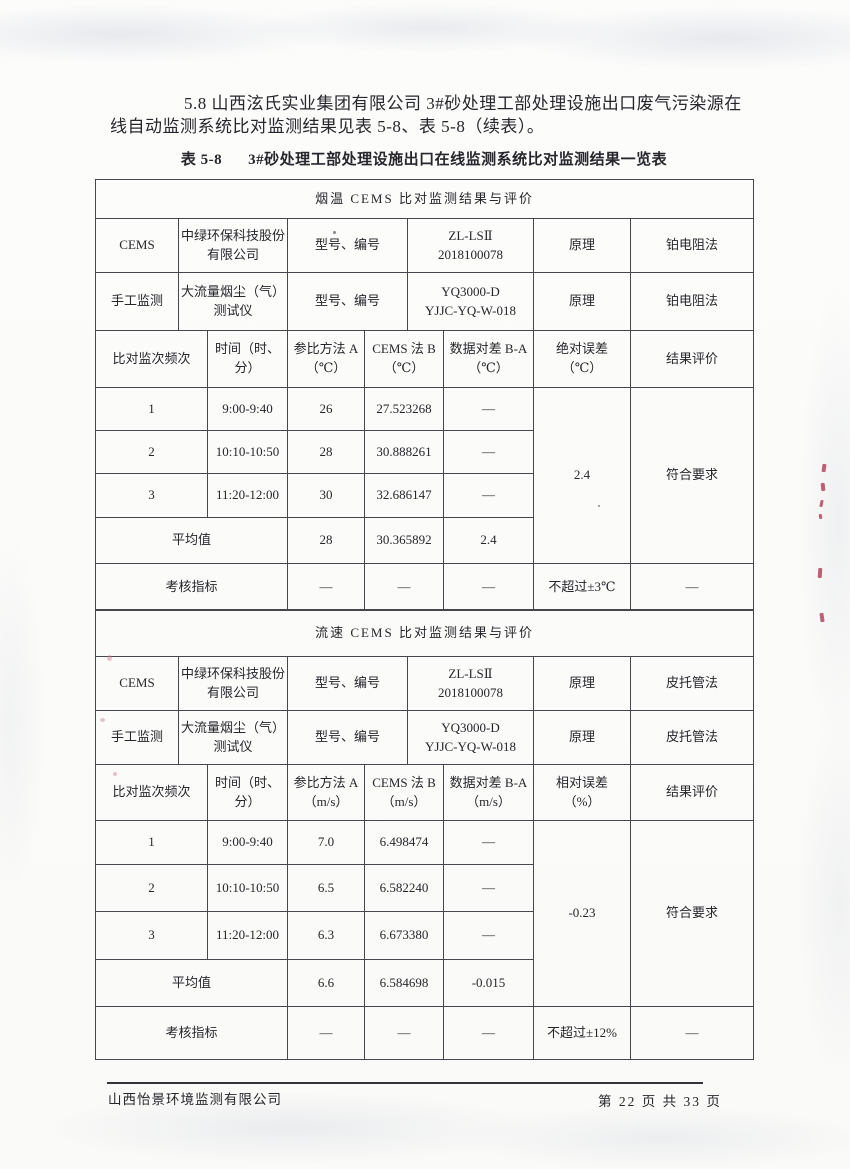 This screenshot has height=1169, width=850. I want to click on data-row: 1 9:00-9:40 26 27.523268 — 2.4 符合要求, so click(425, 475).